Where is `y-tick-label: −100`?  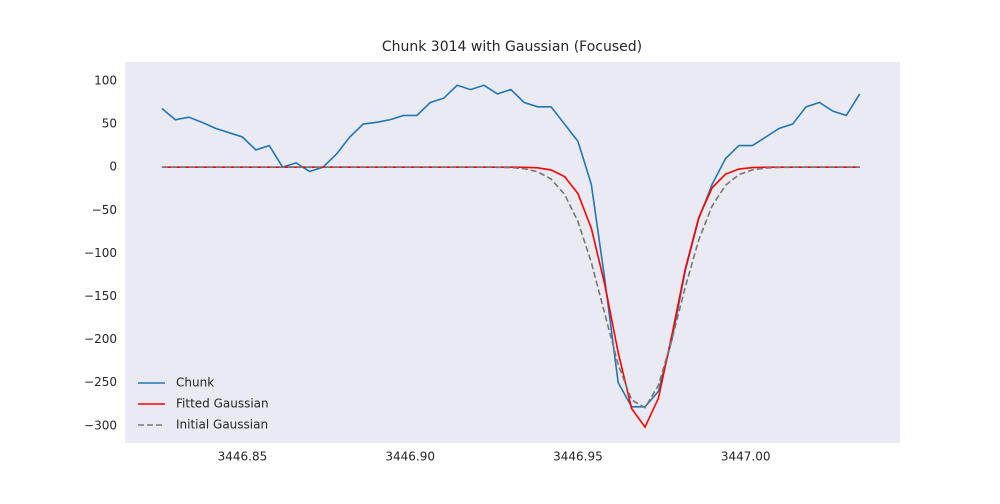
y-tick-label: −100 is located at coordinates (100, 253).